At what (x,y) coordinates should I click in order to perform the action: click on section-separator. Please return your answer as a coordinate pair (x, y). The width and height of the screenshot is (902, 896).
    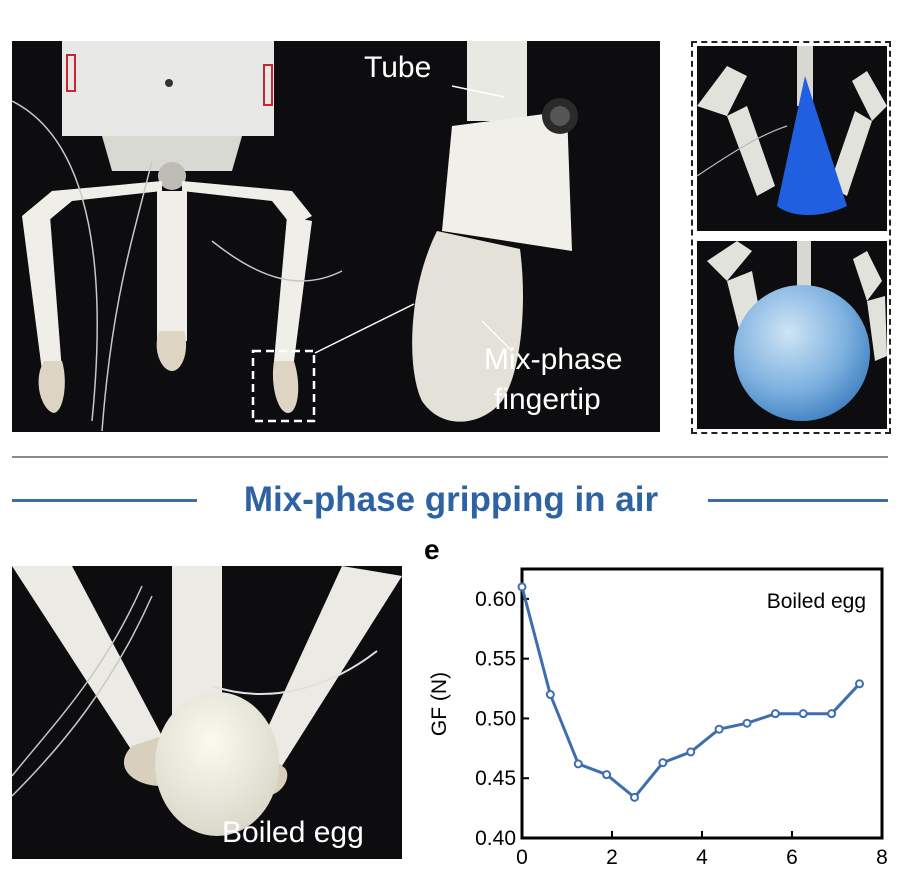
    Looking at the image, I should click on (450, 457).